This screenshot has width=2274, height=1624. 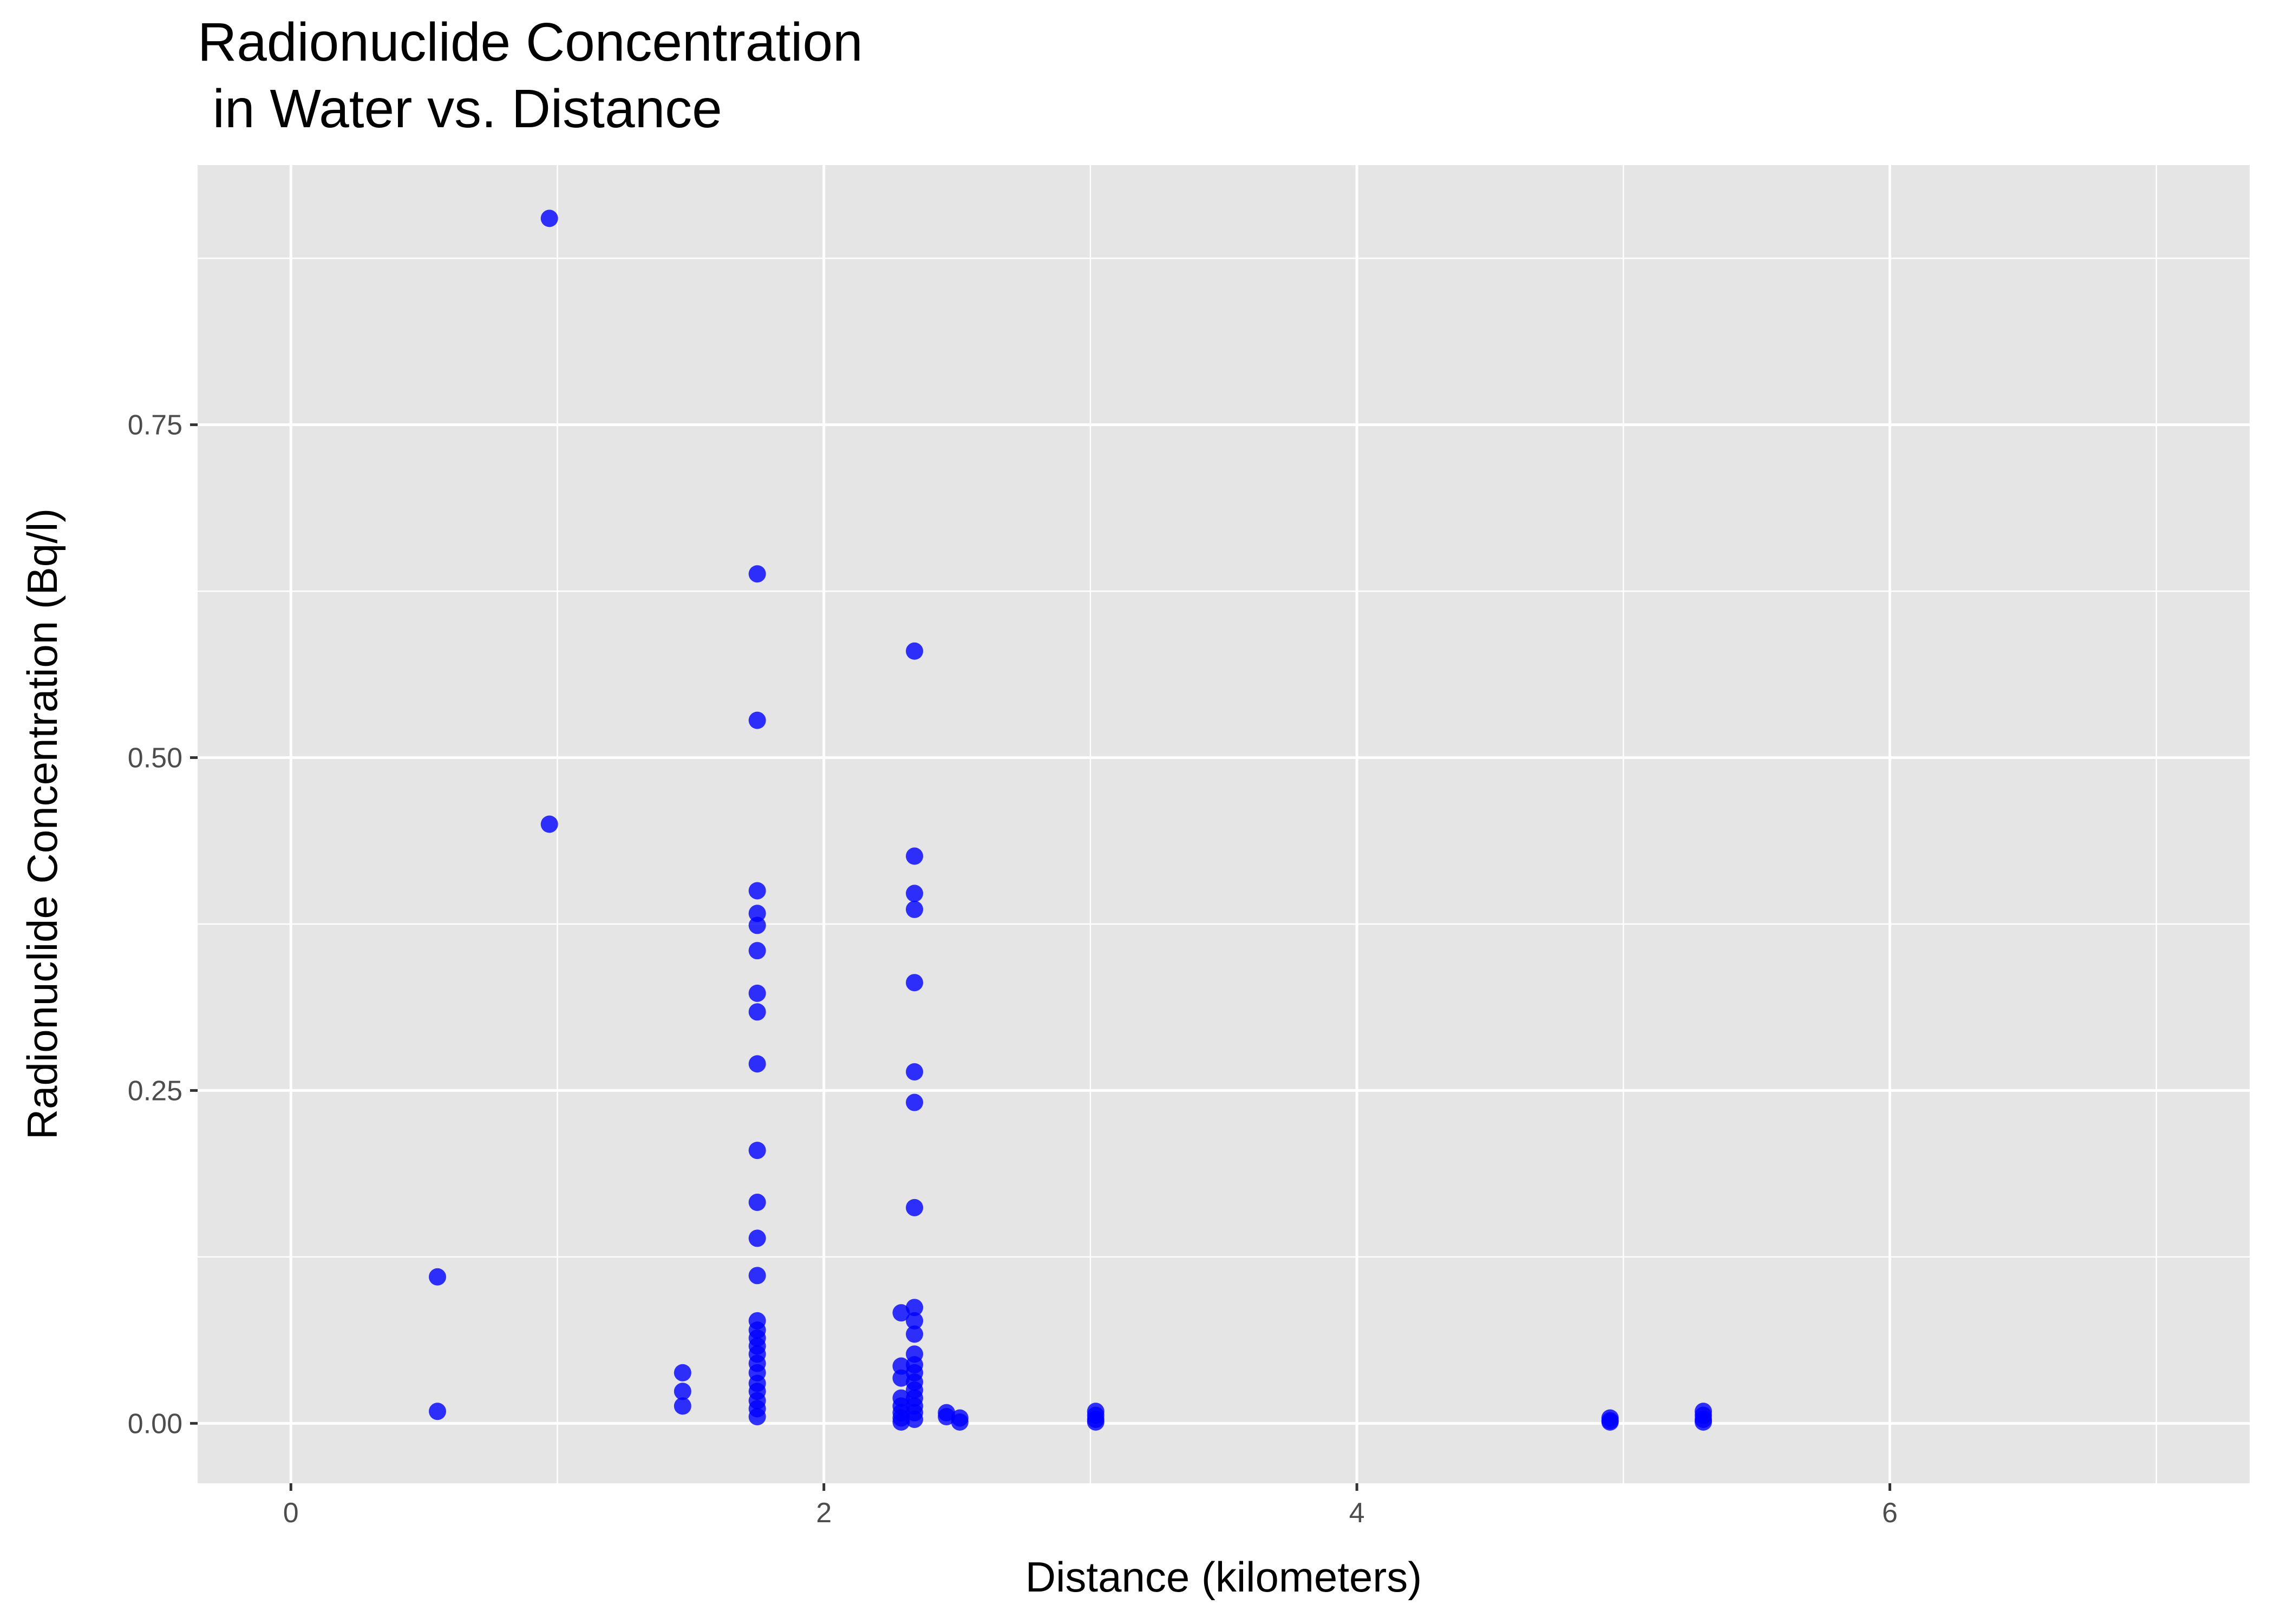 I want to click on y-tick-label: 0.75, so click(x=155, y=426).